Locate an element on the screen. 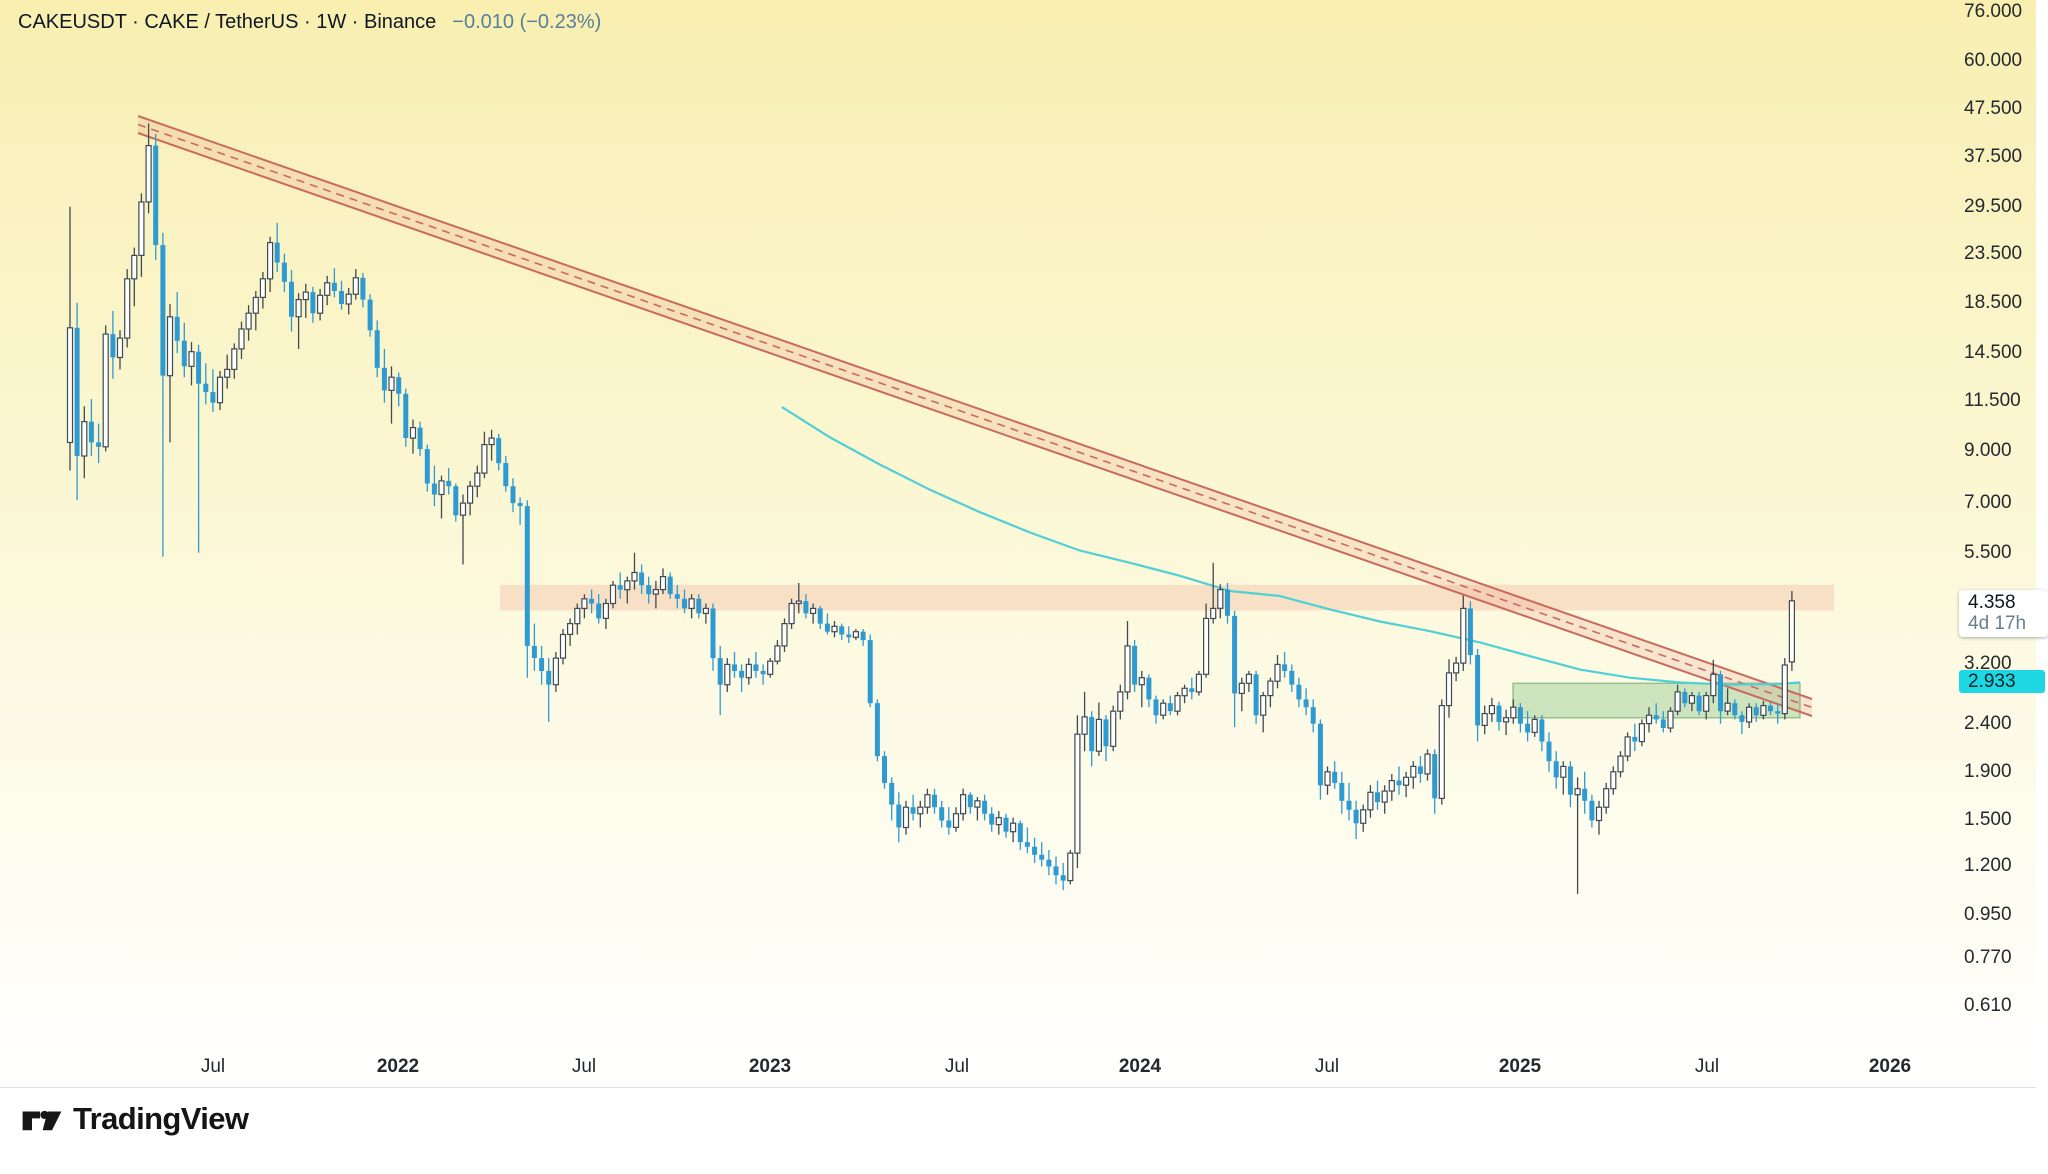 This screenshot has width=2048, height=1174. last-price-label: 4.358 4d 17h is located at coordinates (2003, 613).